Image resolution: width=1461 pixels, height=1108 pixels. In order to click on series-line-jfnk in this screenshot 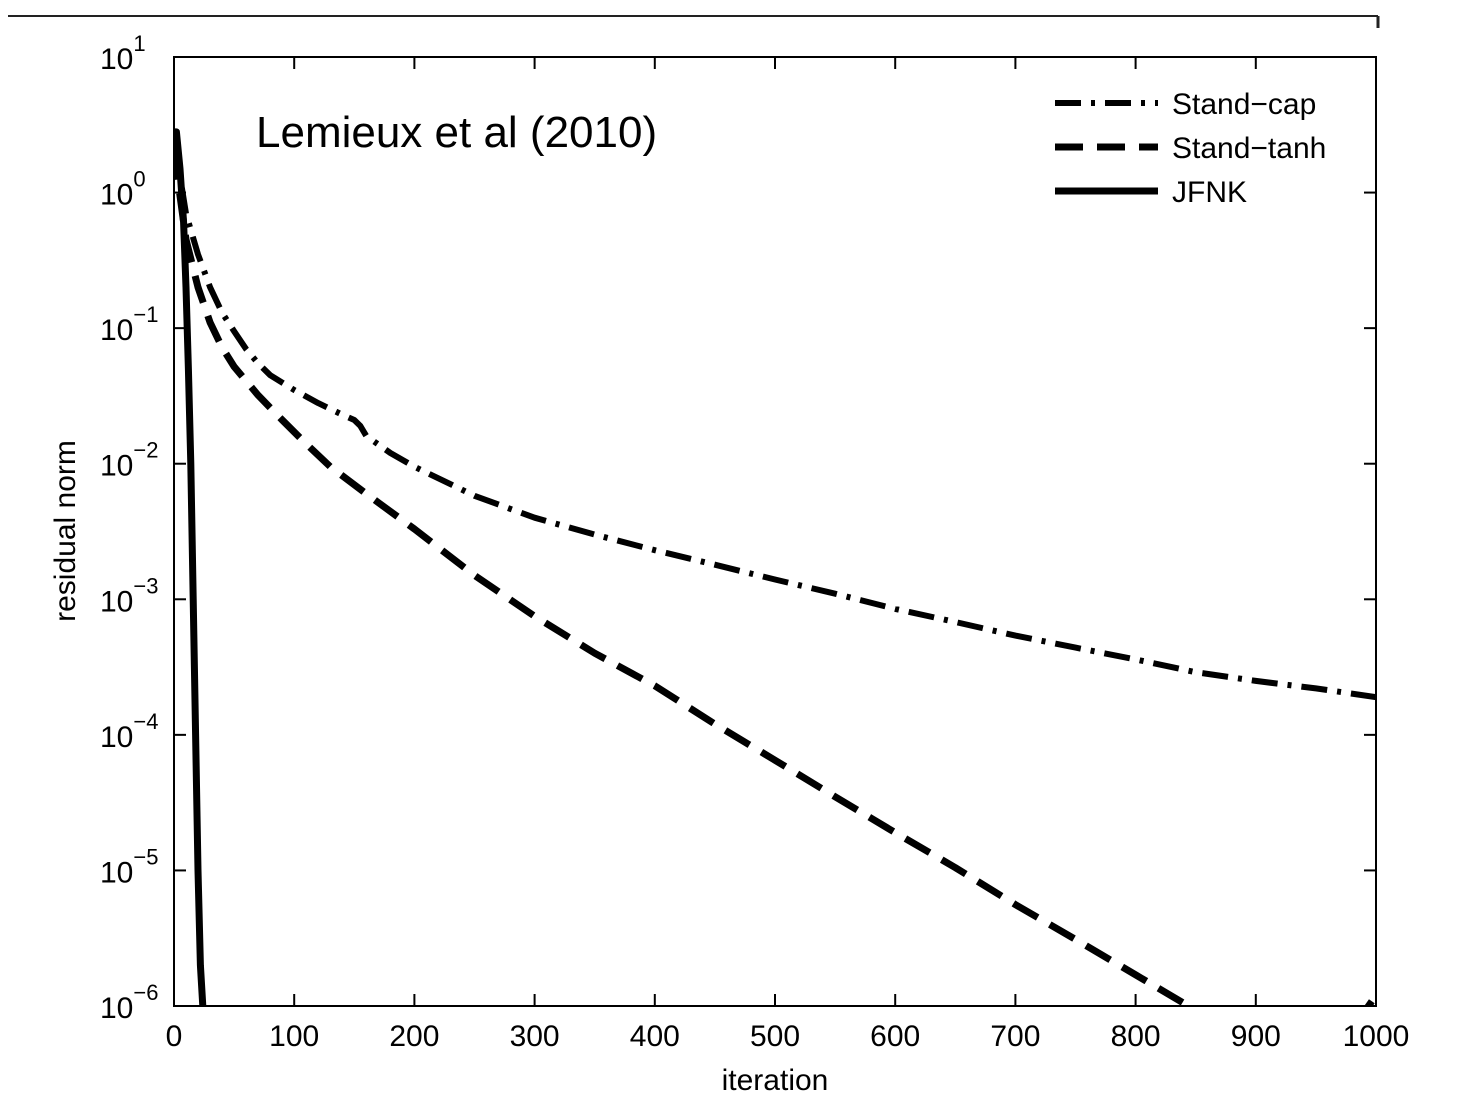, I will do `click(190, 567)`.